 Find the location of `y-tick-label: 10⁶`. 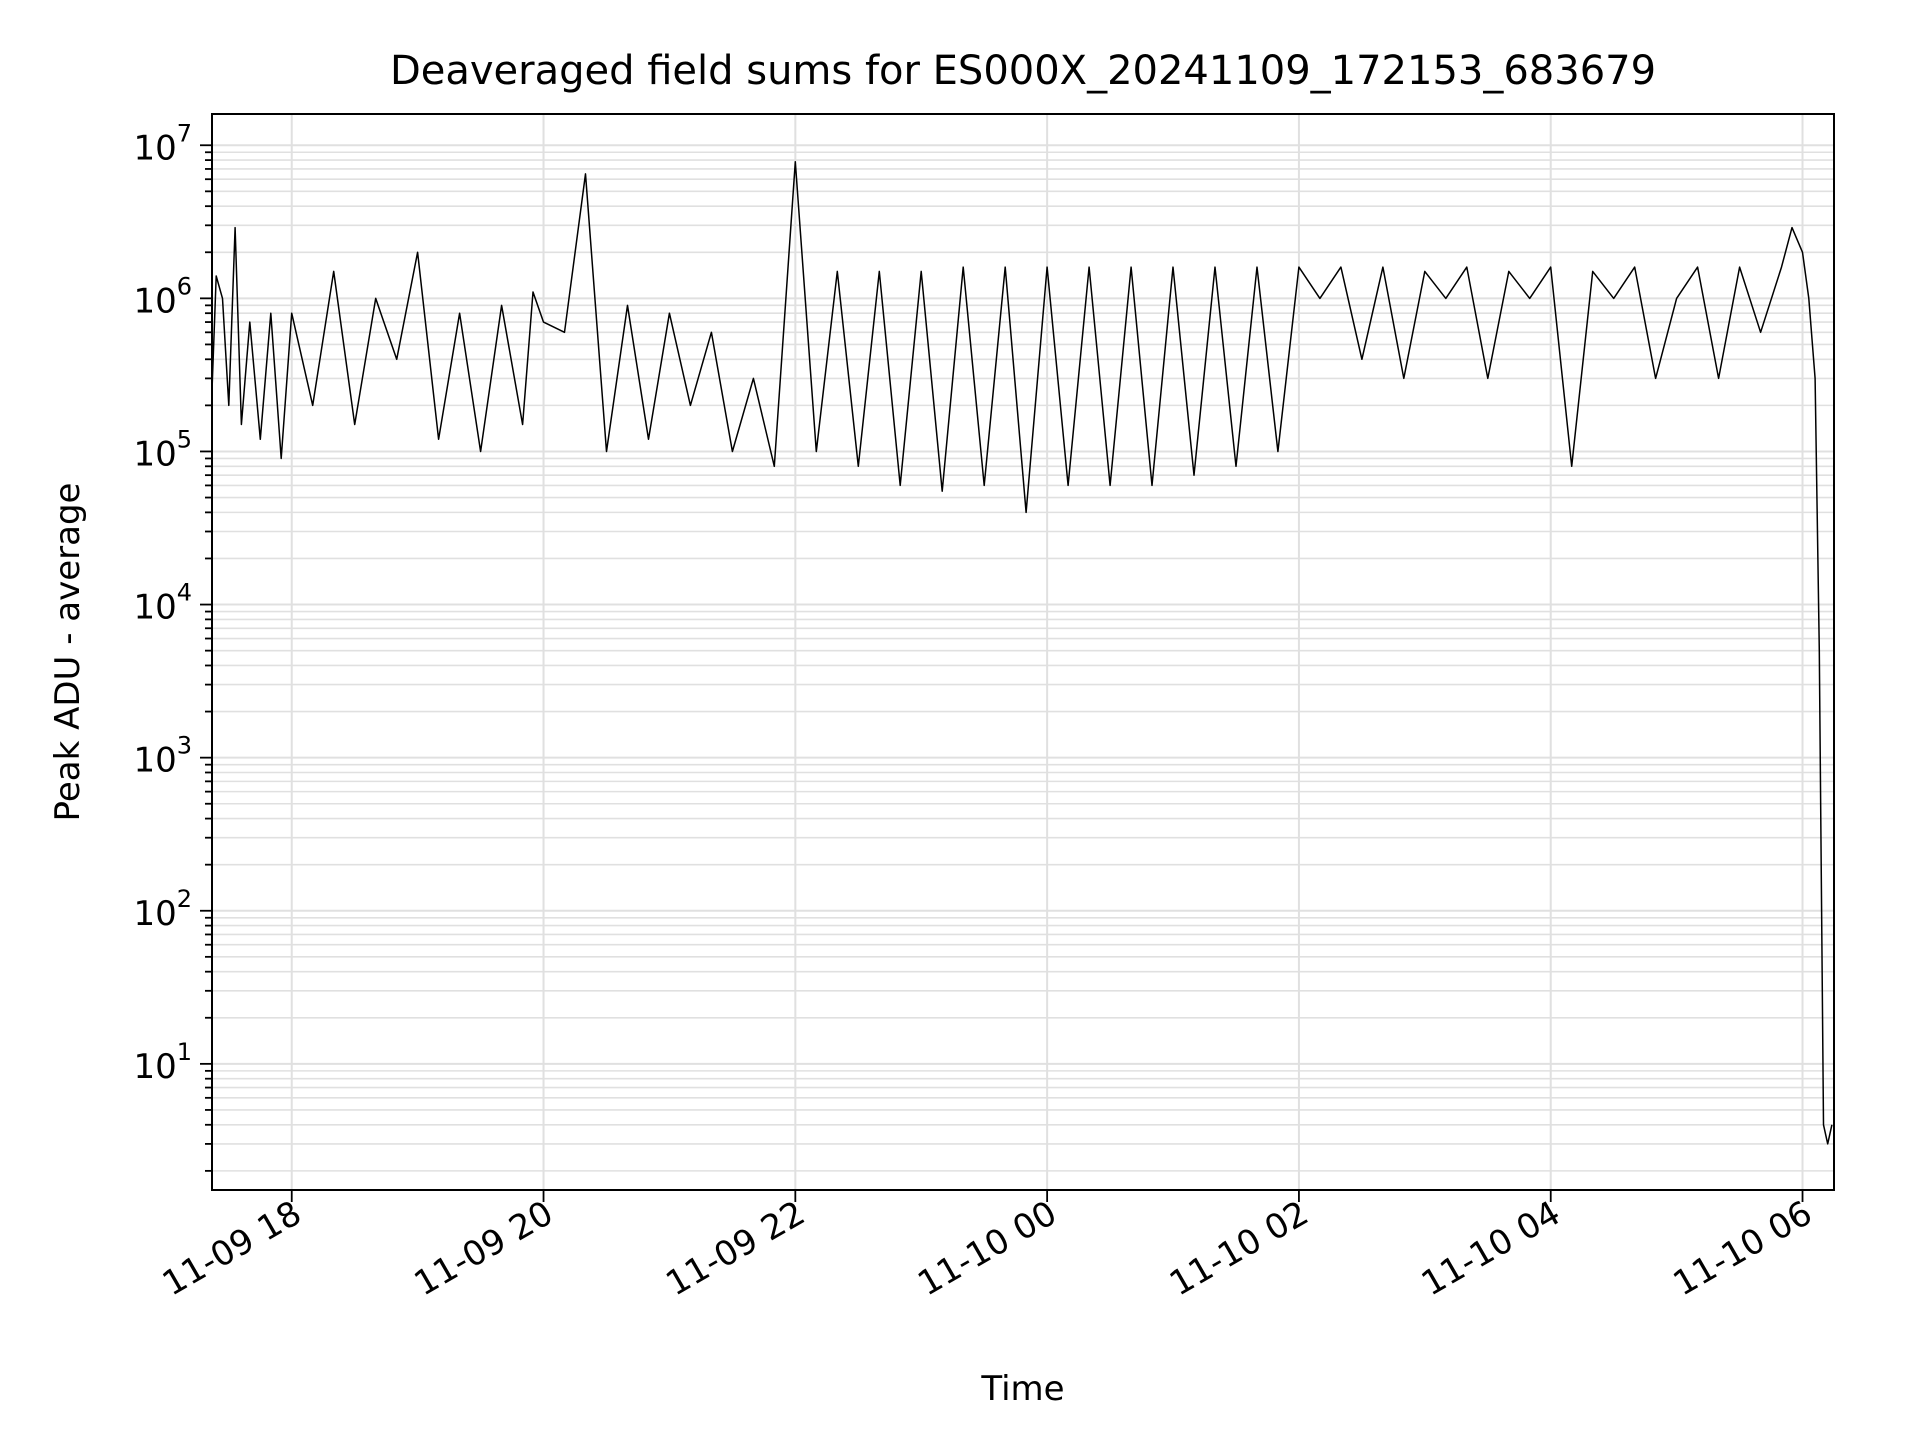

y-tick-label: 10⁶ is located at coordinates (162, 296).